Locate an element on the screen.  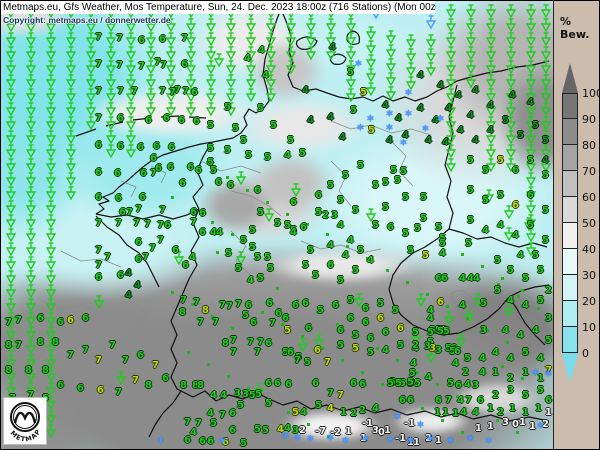
colorbar-tick-label: 0 is located at coordinates (585, 353).